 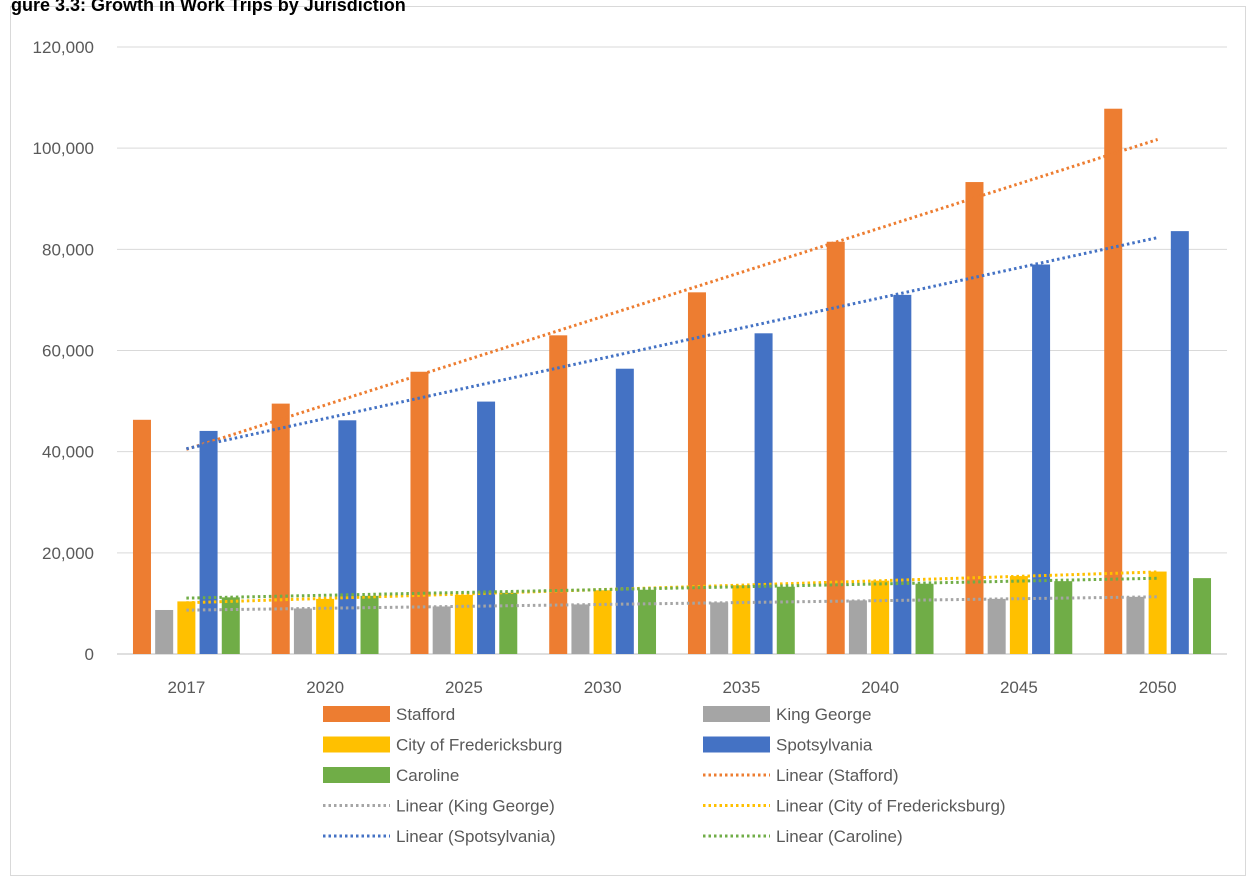 What do you see at coordinates (824, 745) in the screenshot?
I see `legend-label: Spotsylvania` at bounding box center [824, 745].